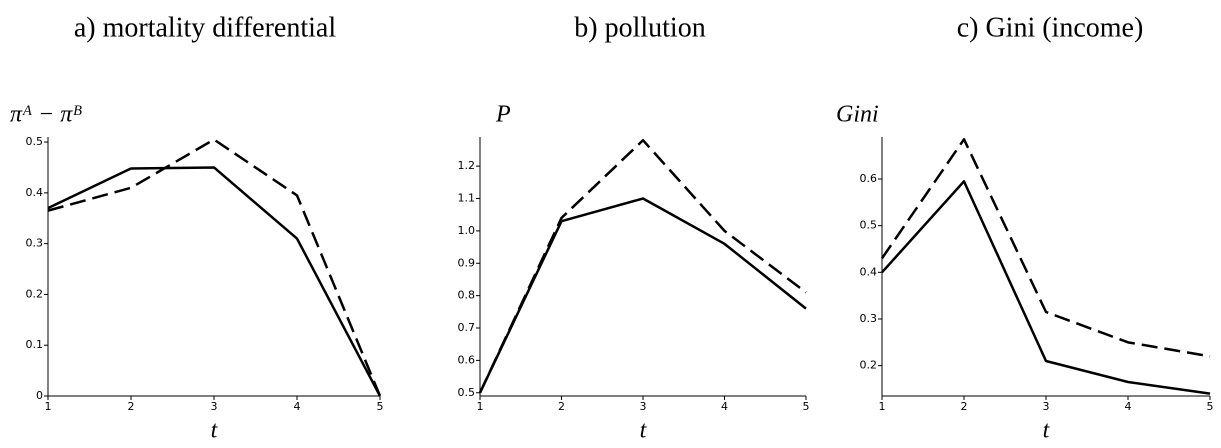  I want to click on y-tick-label: 0.7, so click(467, 327).